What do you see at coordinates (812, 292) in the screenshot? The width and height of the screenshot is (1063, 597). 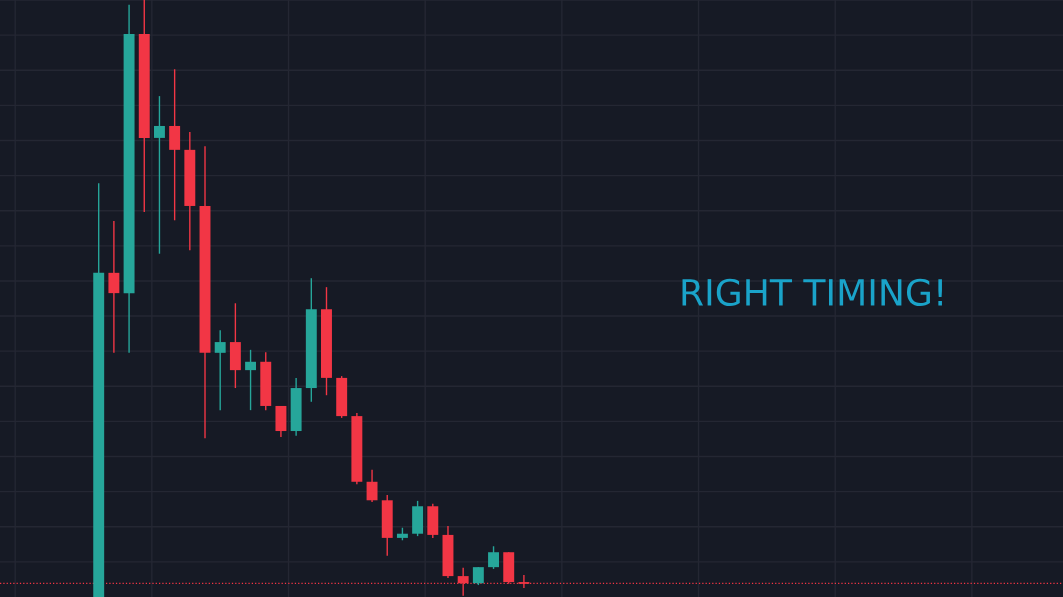 I see `annotation: RIGHT TIMING!` at bounding box center [812, 292].